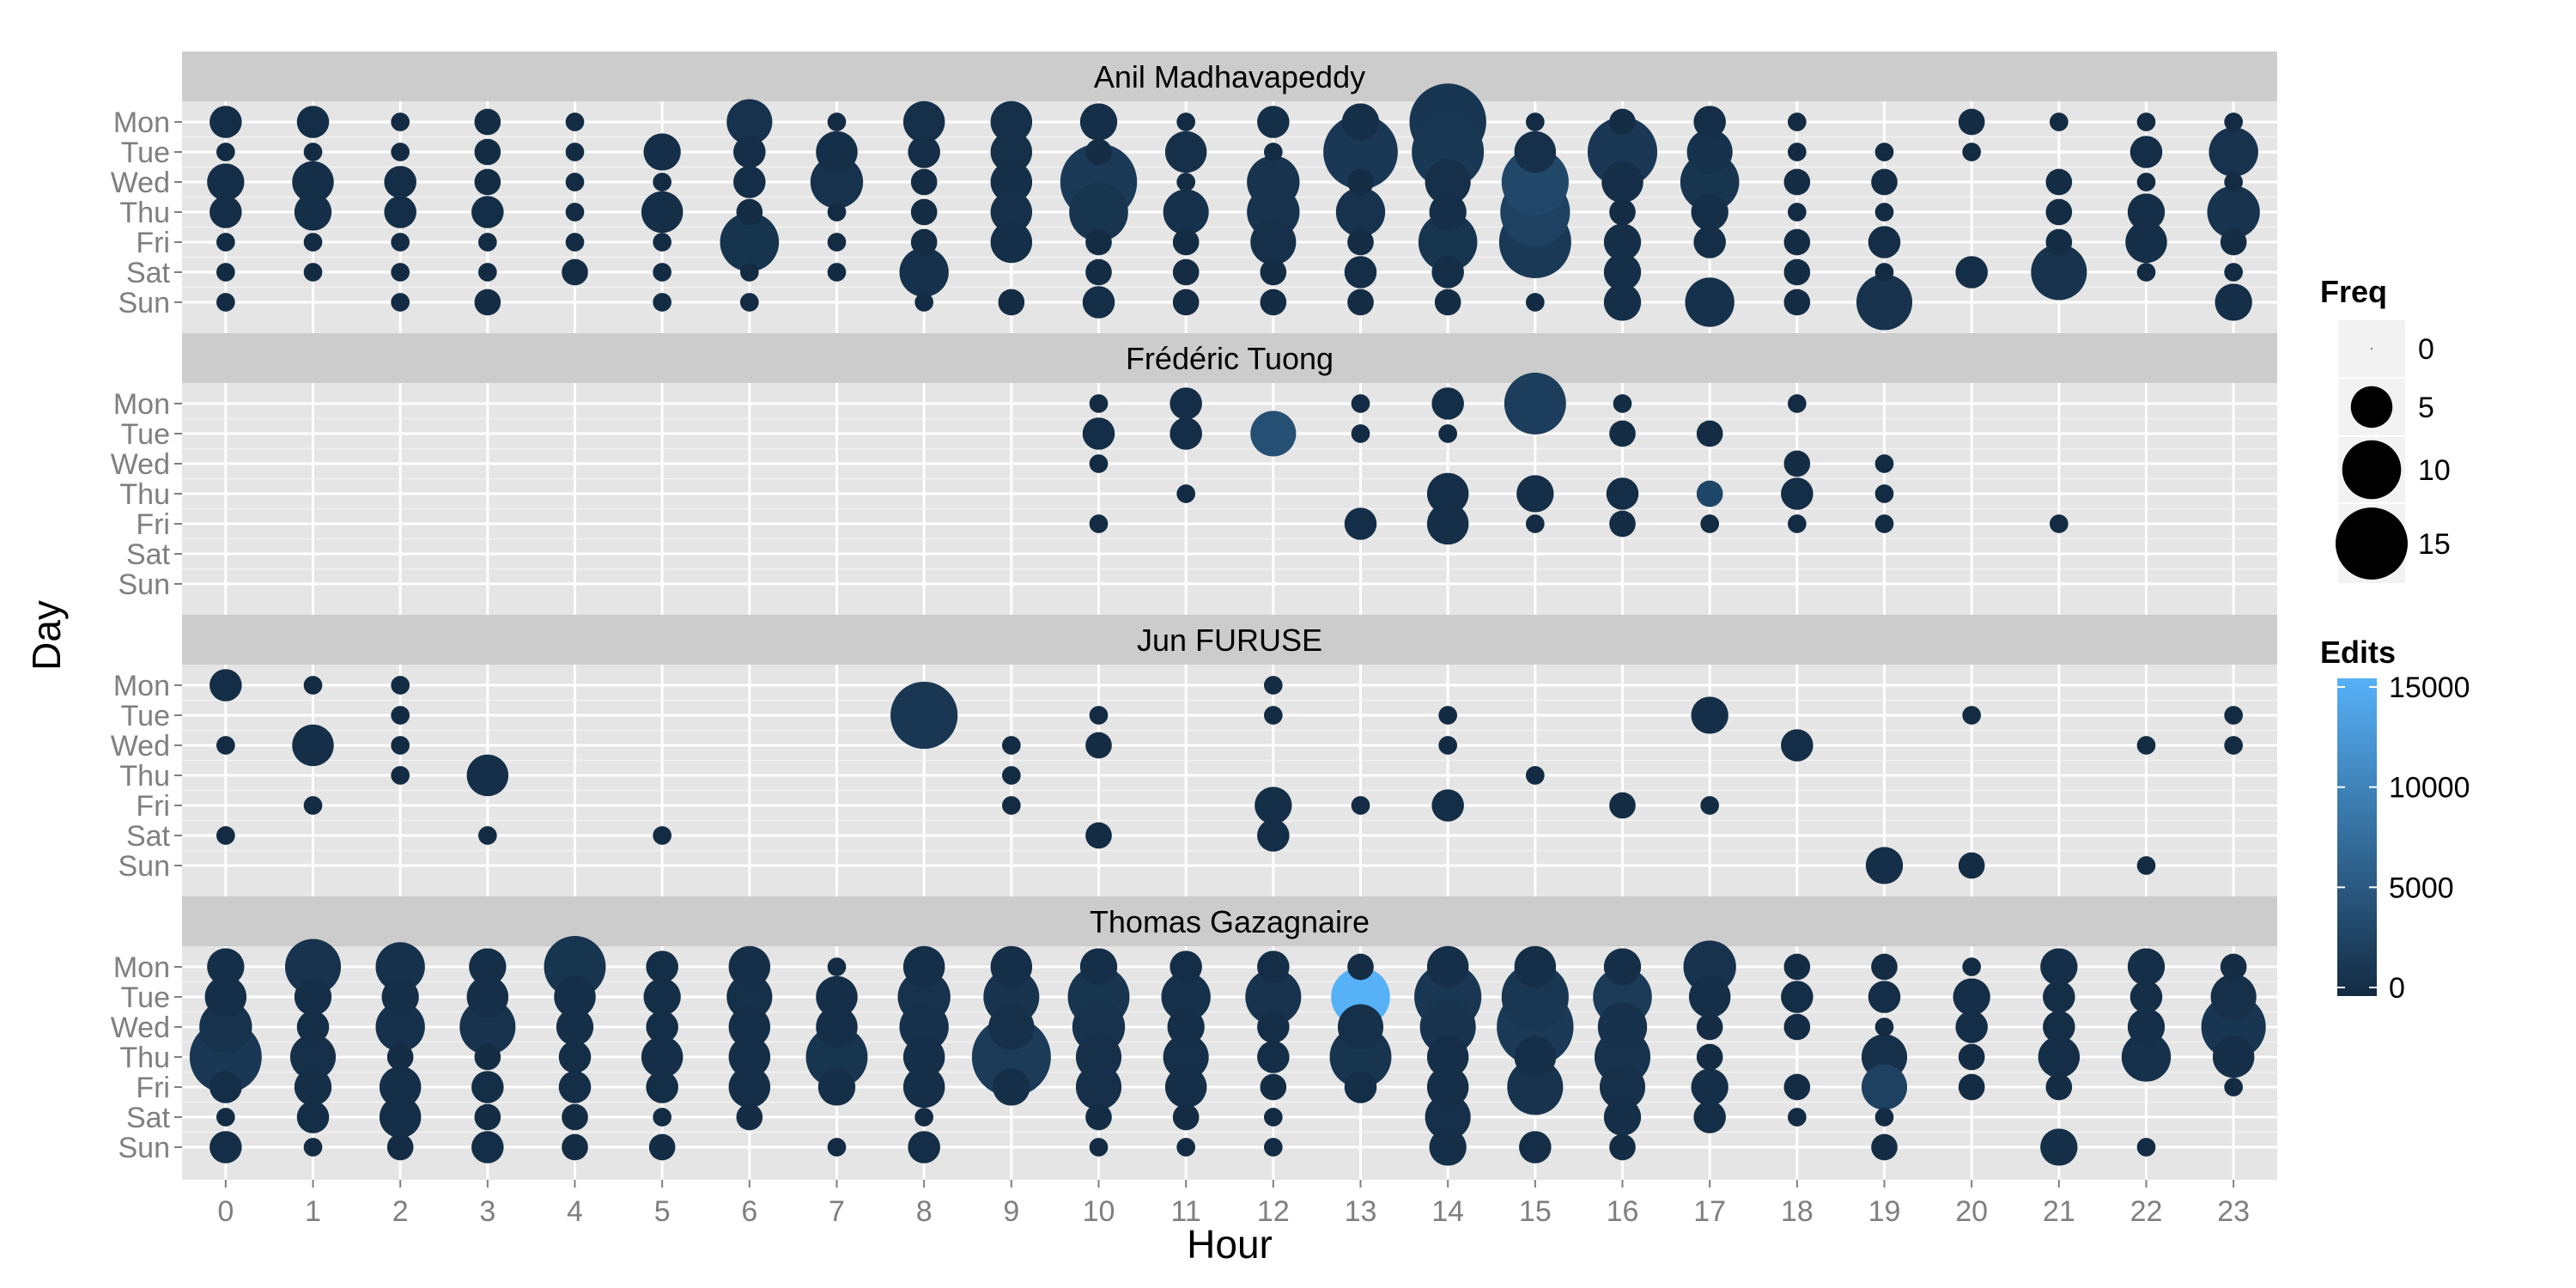 The image size is (2576, 1288). Describe the element at coordinates (1230, 1244) in the screenshot. I see `x-axis-title: Hour` at that location.